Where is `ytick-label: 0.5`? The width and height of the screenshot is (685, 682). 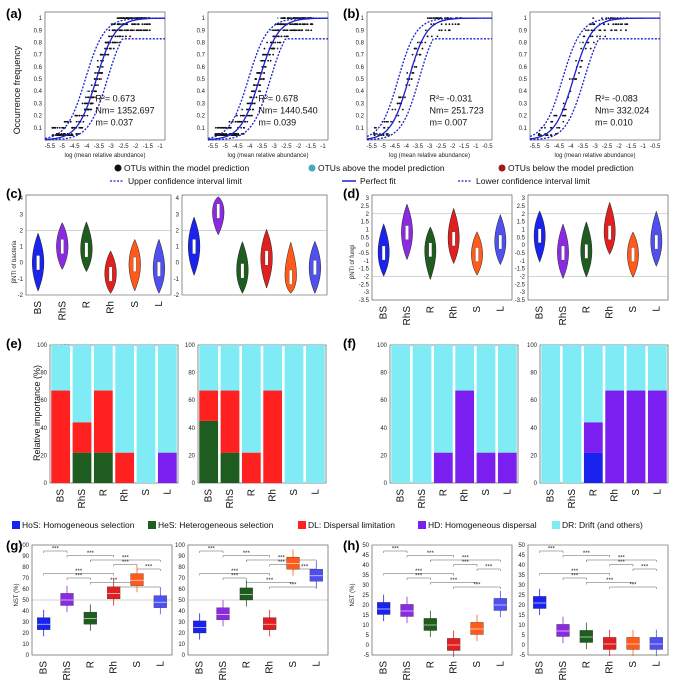 ytick-label: 0.5 is located at coordinates (38, 80).